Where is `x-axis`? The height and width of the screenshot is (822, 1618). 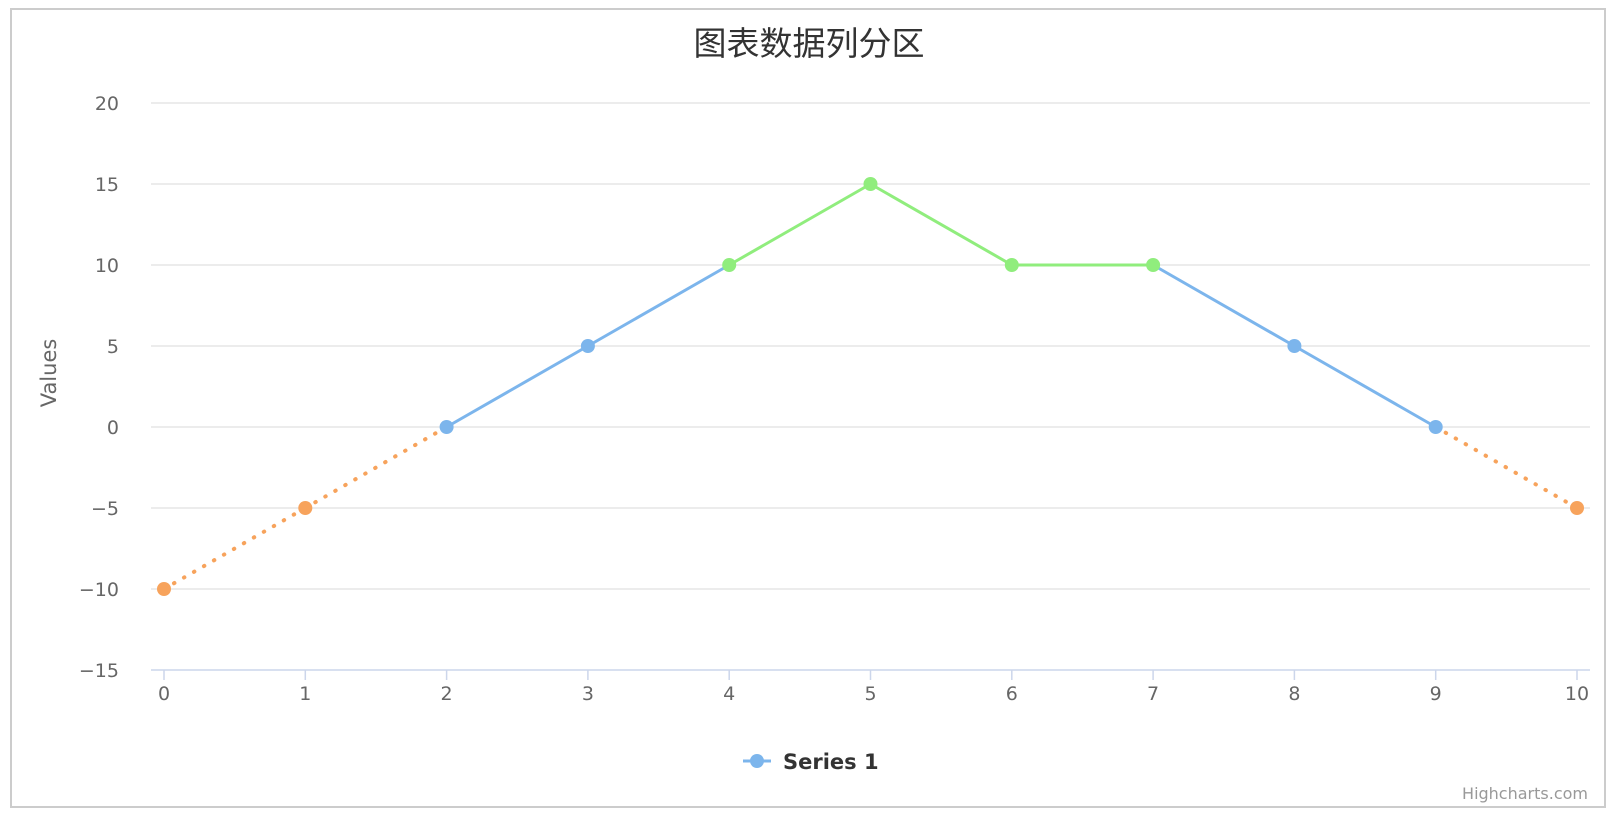
x-axis is located at coordinates (870, 674).